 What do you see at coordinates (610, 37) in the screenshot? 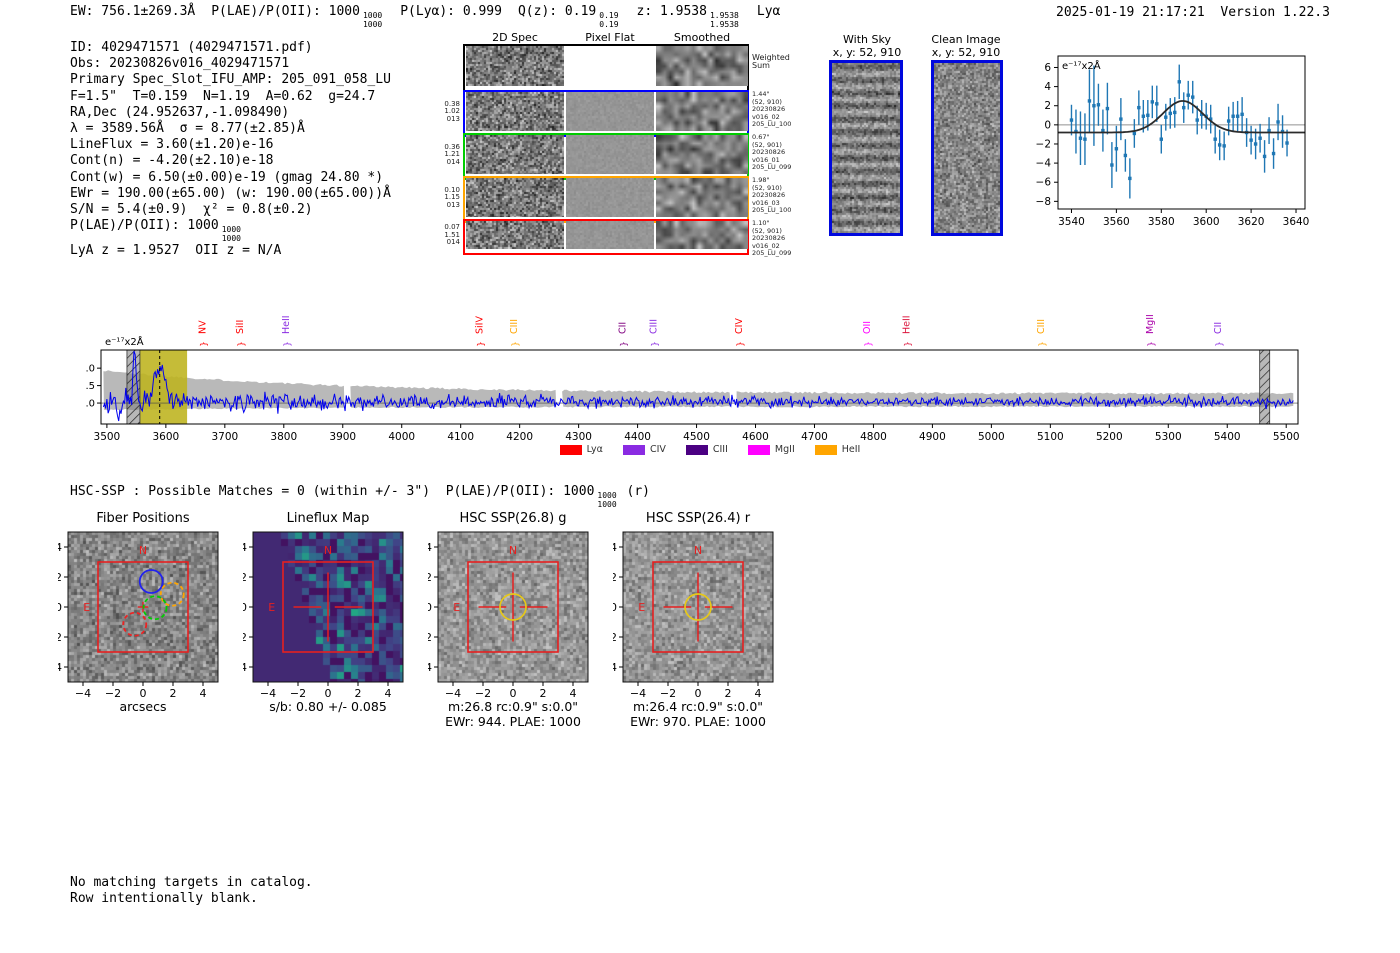
I see `col-header-pixel-flat: Pixel Flat` at bounding box center [610, 37].